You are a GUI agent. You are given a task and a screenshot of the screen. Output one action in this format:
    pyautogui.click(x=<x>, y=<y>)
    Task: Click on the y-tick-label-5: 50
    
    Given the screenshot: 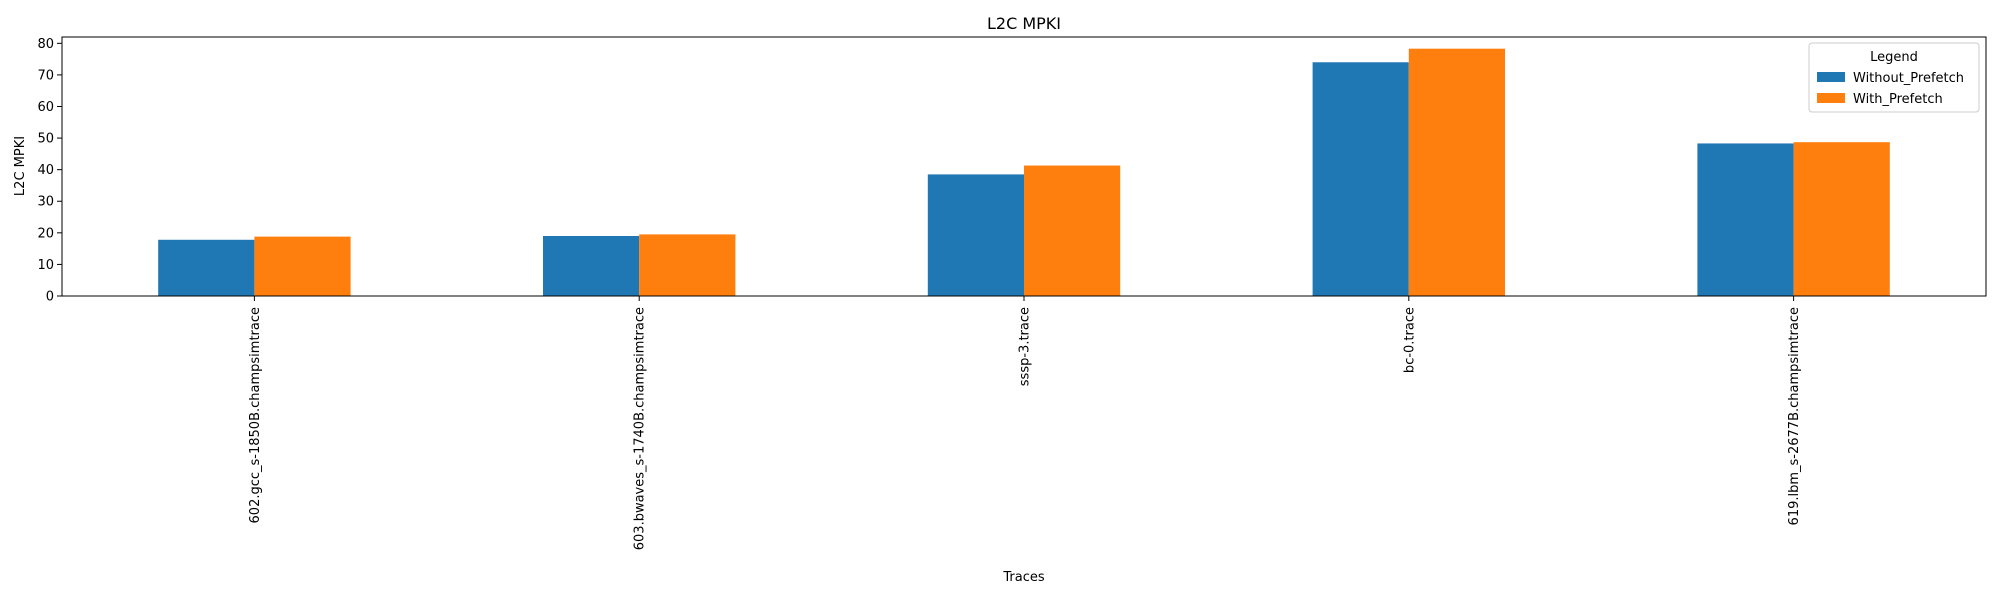 What is the action you would take?
    pyautogui.click(x=45, y=139)
    